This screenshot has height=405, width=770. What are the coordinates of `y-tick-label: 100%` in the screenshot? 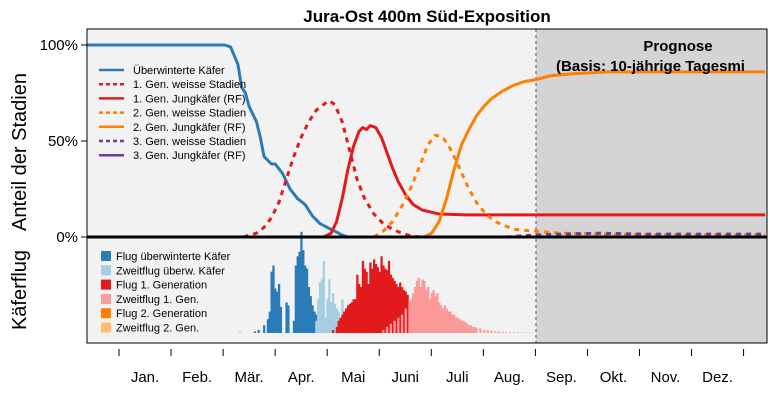 It's located at (59, 45).